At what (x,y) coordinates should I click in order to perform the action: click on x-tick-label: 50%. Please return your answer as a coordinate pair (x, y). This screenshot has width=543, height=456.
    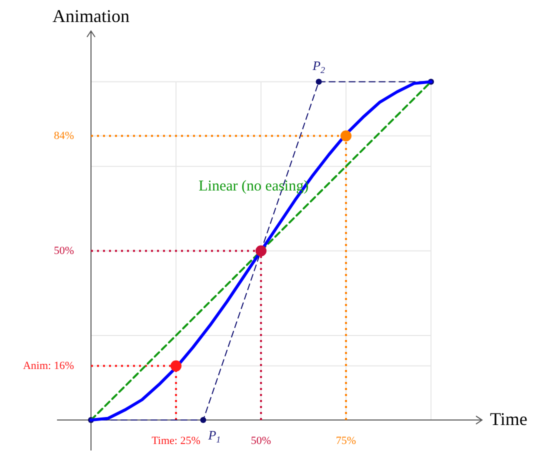
    Looking at the image, I should click on (261, 440).